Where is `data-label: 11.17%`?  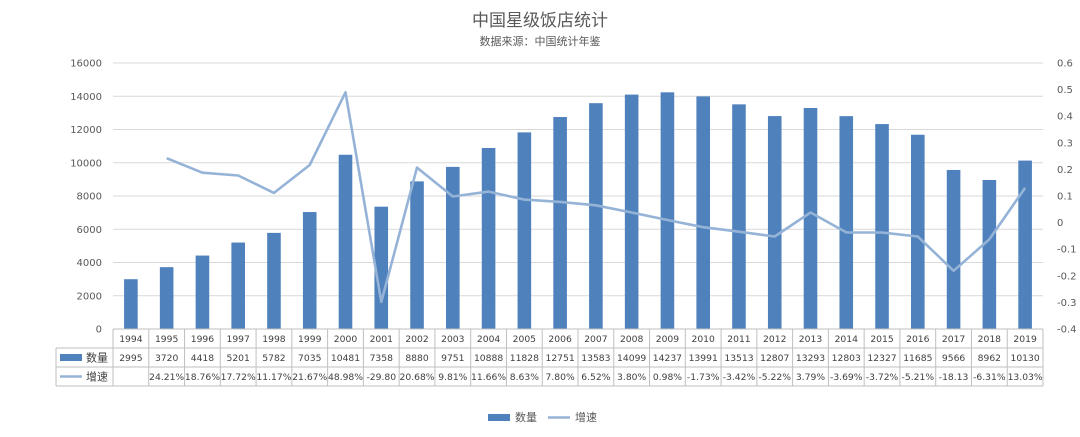 data-label: 11.17% is located at coordinates (273, 377).